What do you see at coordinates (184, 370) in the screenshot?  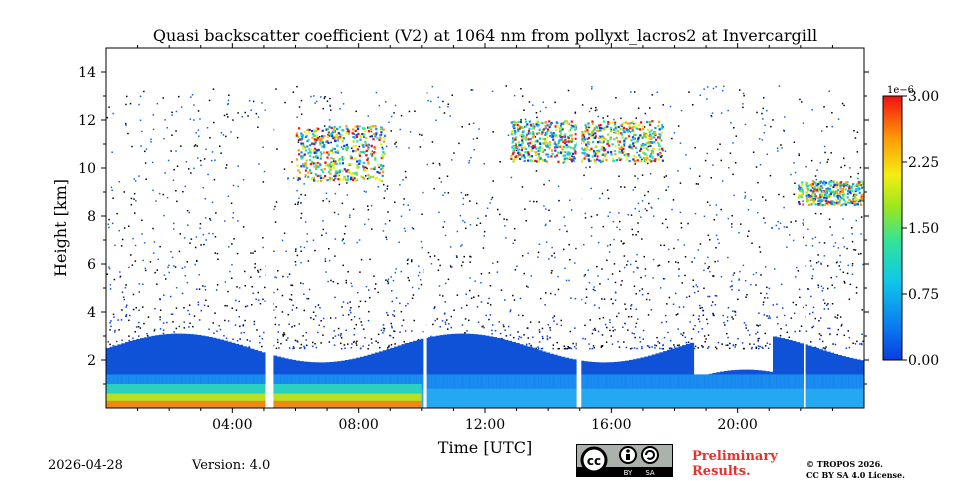 I see `bl-column` at bounding box center [184, 370].